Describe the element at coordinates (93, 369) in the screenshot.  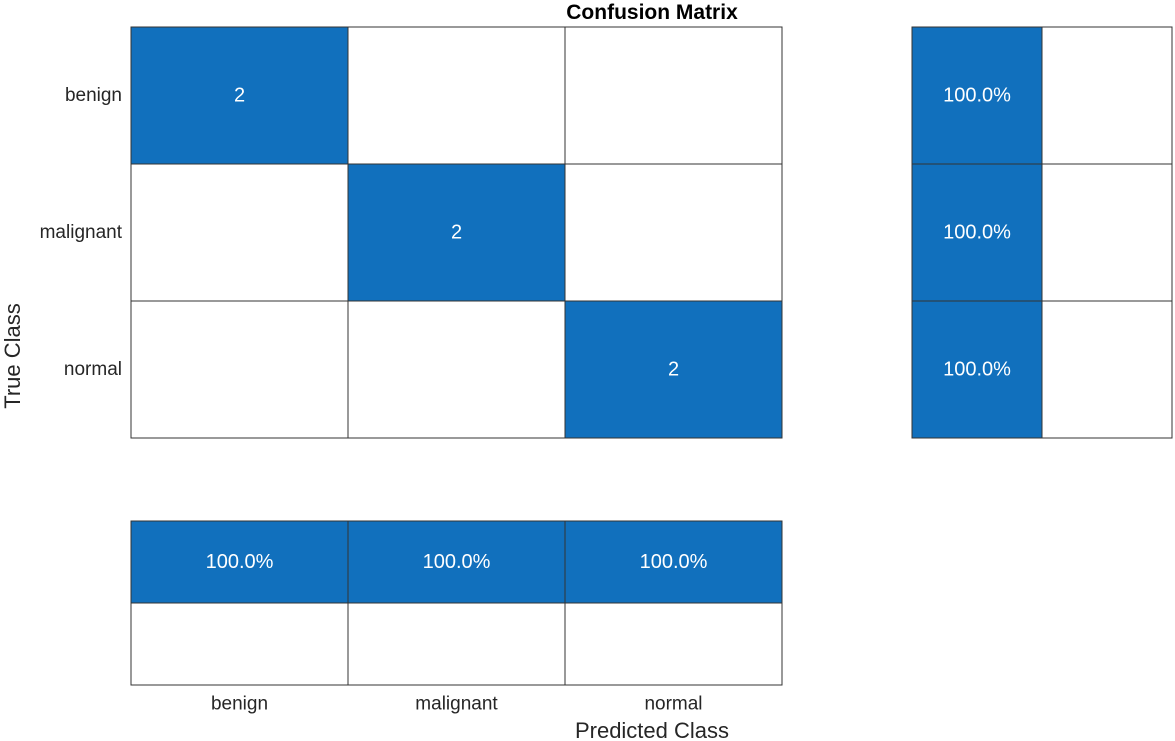
I see `row-tick-label: normal` at that location.